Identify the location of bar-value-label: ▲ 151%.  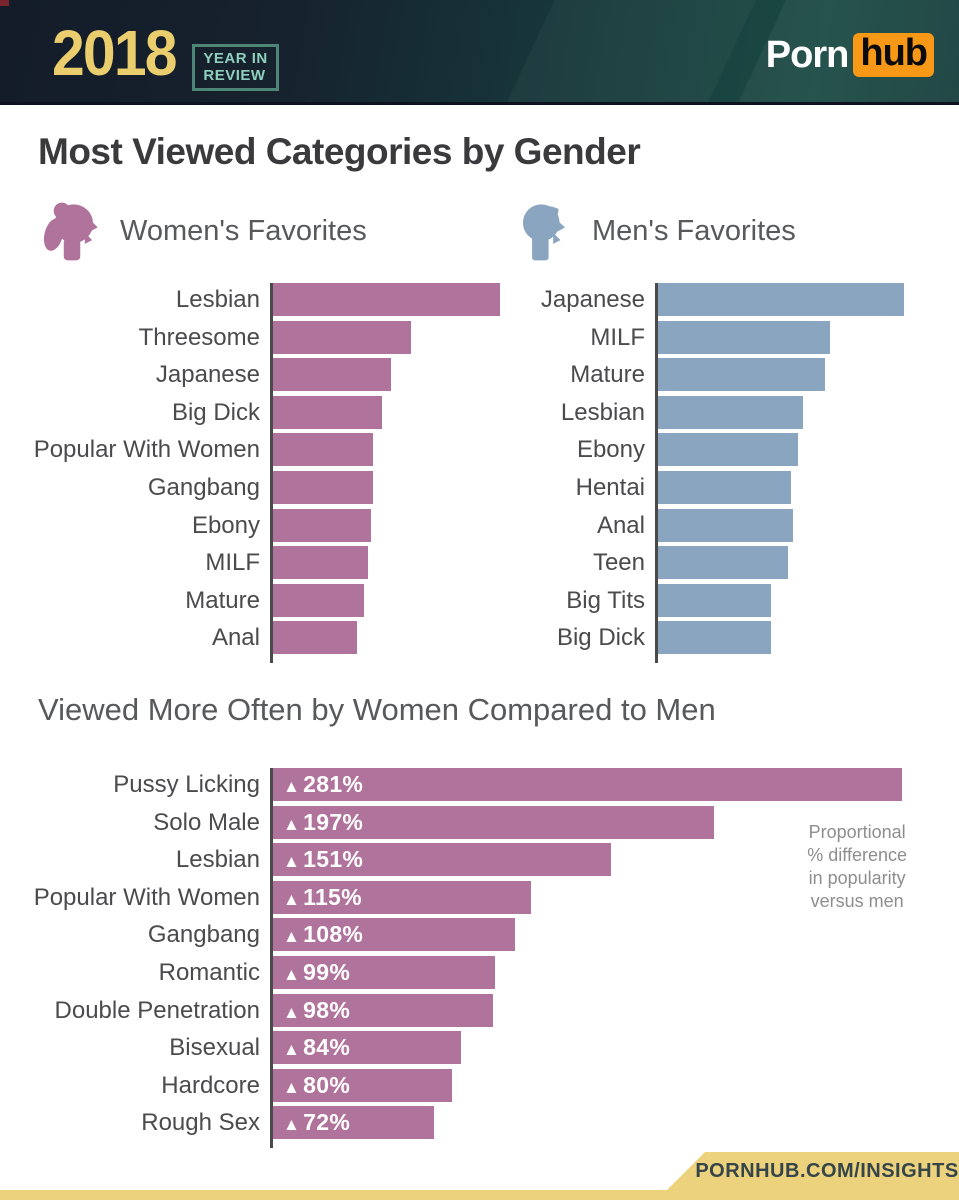
(323, 859).